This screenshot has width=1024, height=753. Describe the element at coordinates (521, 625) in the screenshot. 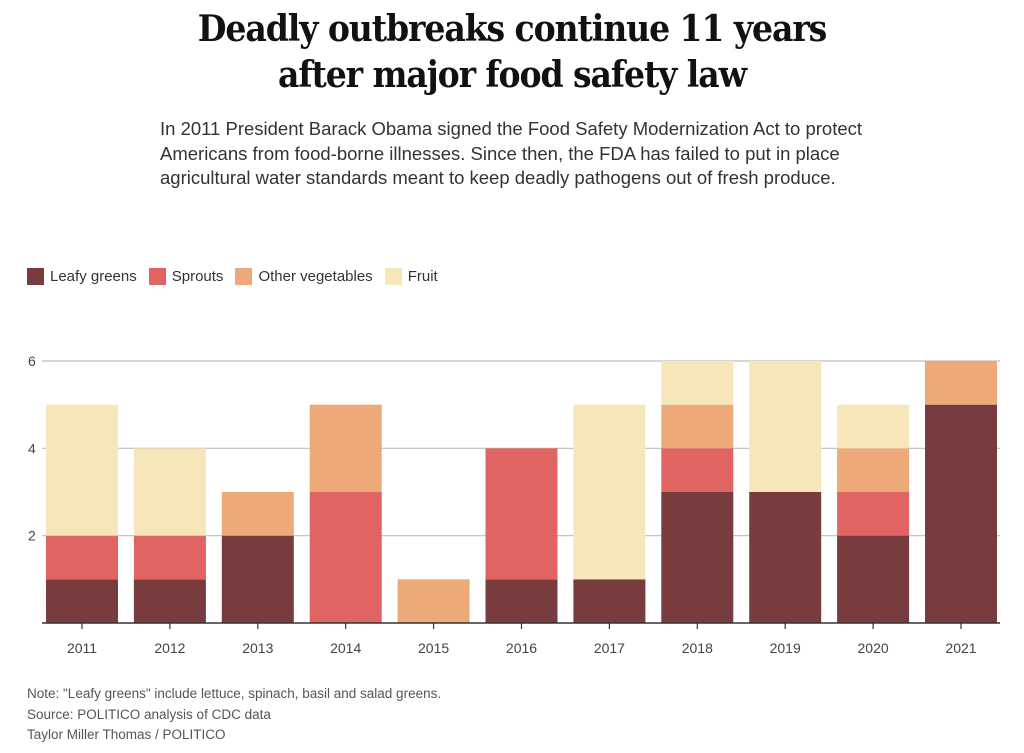

I see `x-axis` at that location.